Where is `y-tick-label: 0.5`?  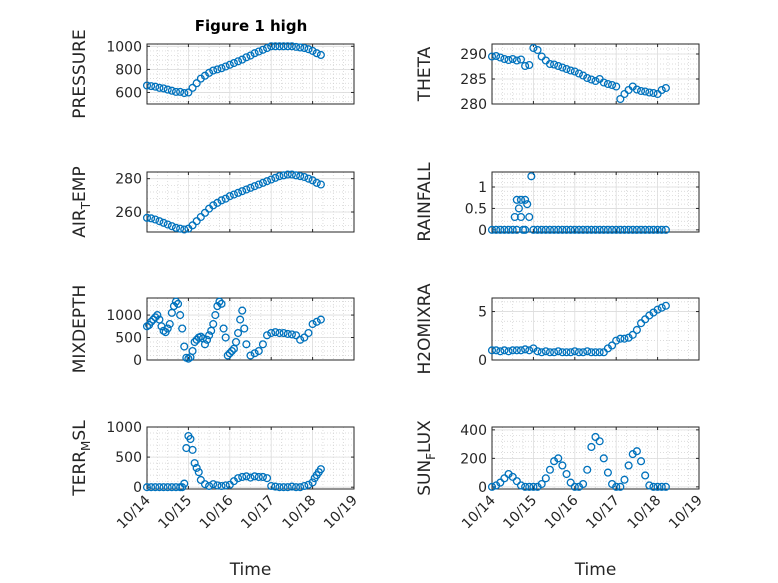 y-tick-label: 0.5 is located at coordinates (476, 209).